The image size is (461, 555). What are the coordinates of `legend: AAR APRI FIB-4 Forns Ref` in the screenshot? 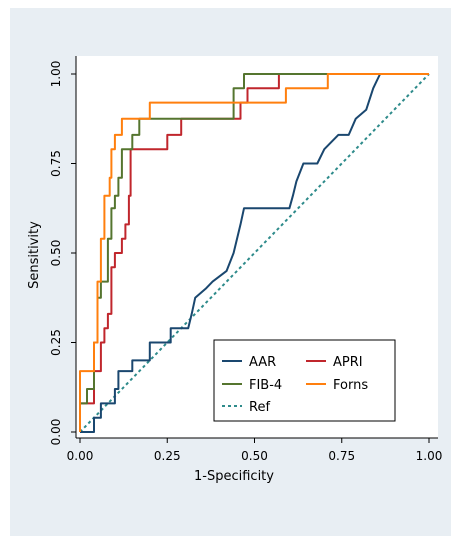 It's located at (304, 380).